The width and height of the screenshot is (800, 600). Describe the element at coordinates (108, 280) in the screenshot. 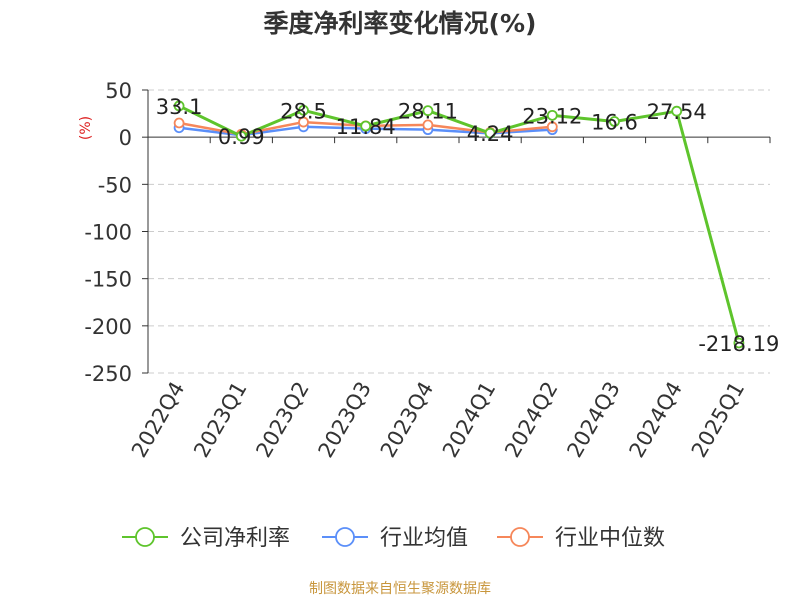

I see `y-tick-label: -150` at that location.